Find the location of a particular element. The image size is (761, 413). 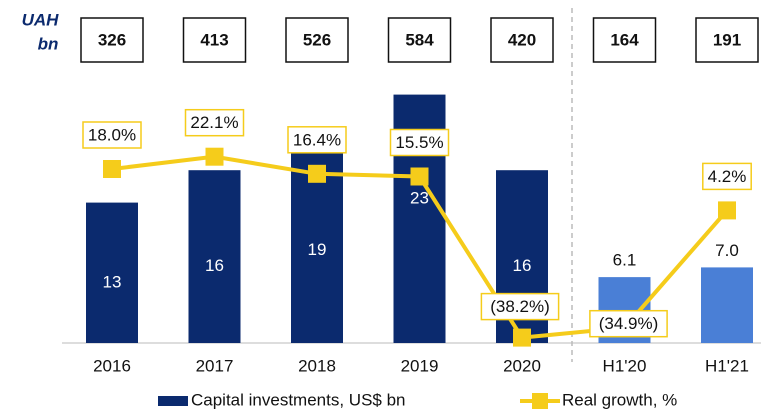

line-value-label: 15.5% is located at coordinates (419, 142).